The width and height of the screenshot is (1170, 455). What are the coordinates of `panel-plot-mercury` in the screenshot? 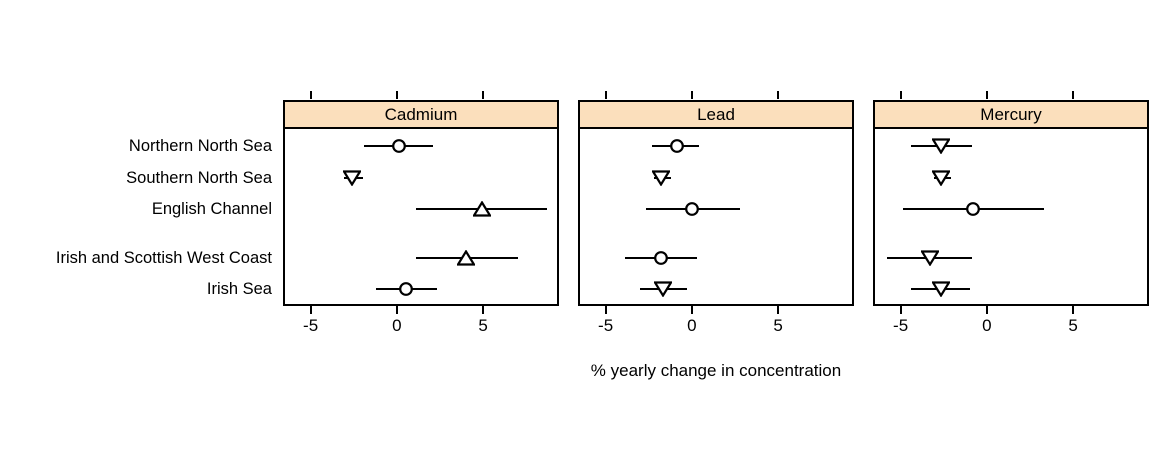 It's located at (1011, 217).